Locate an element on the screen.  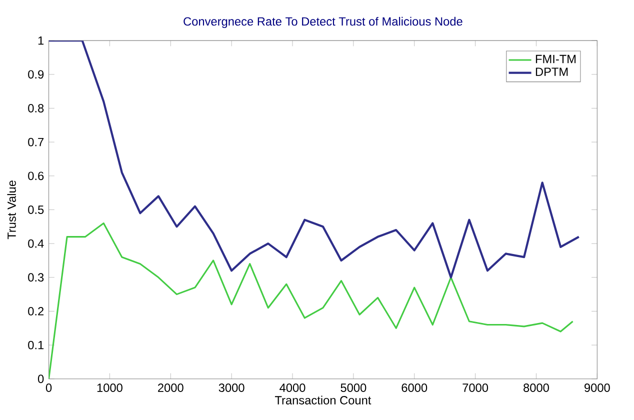
x-tick-label: 6000 is located at coordinates (415, 387).